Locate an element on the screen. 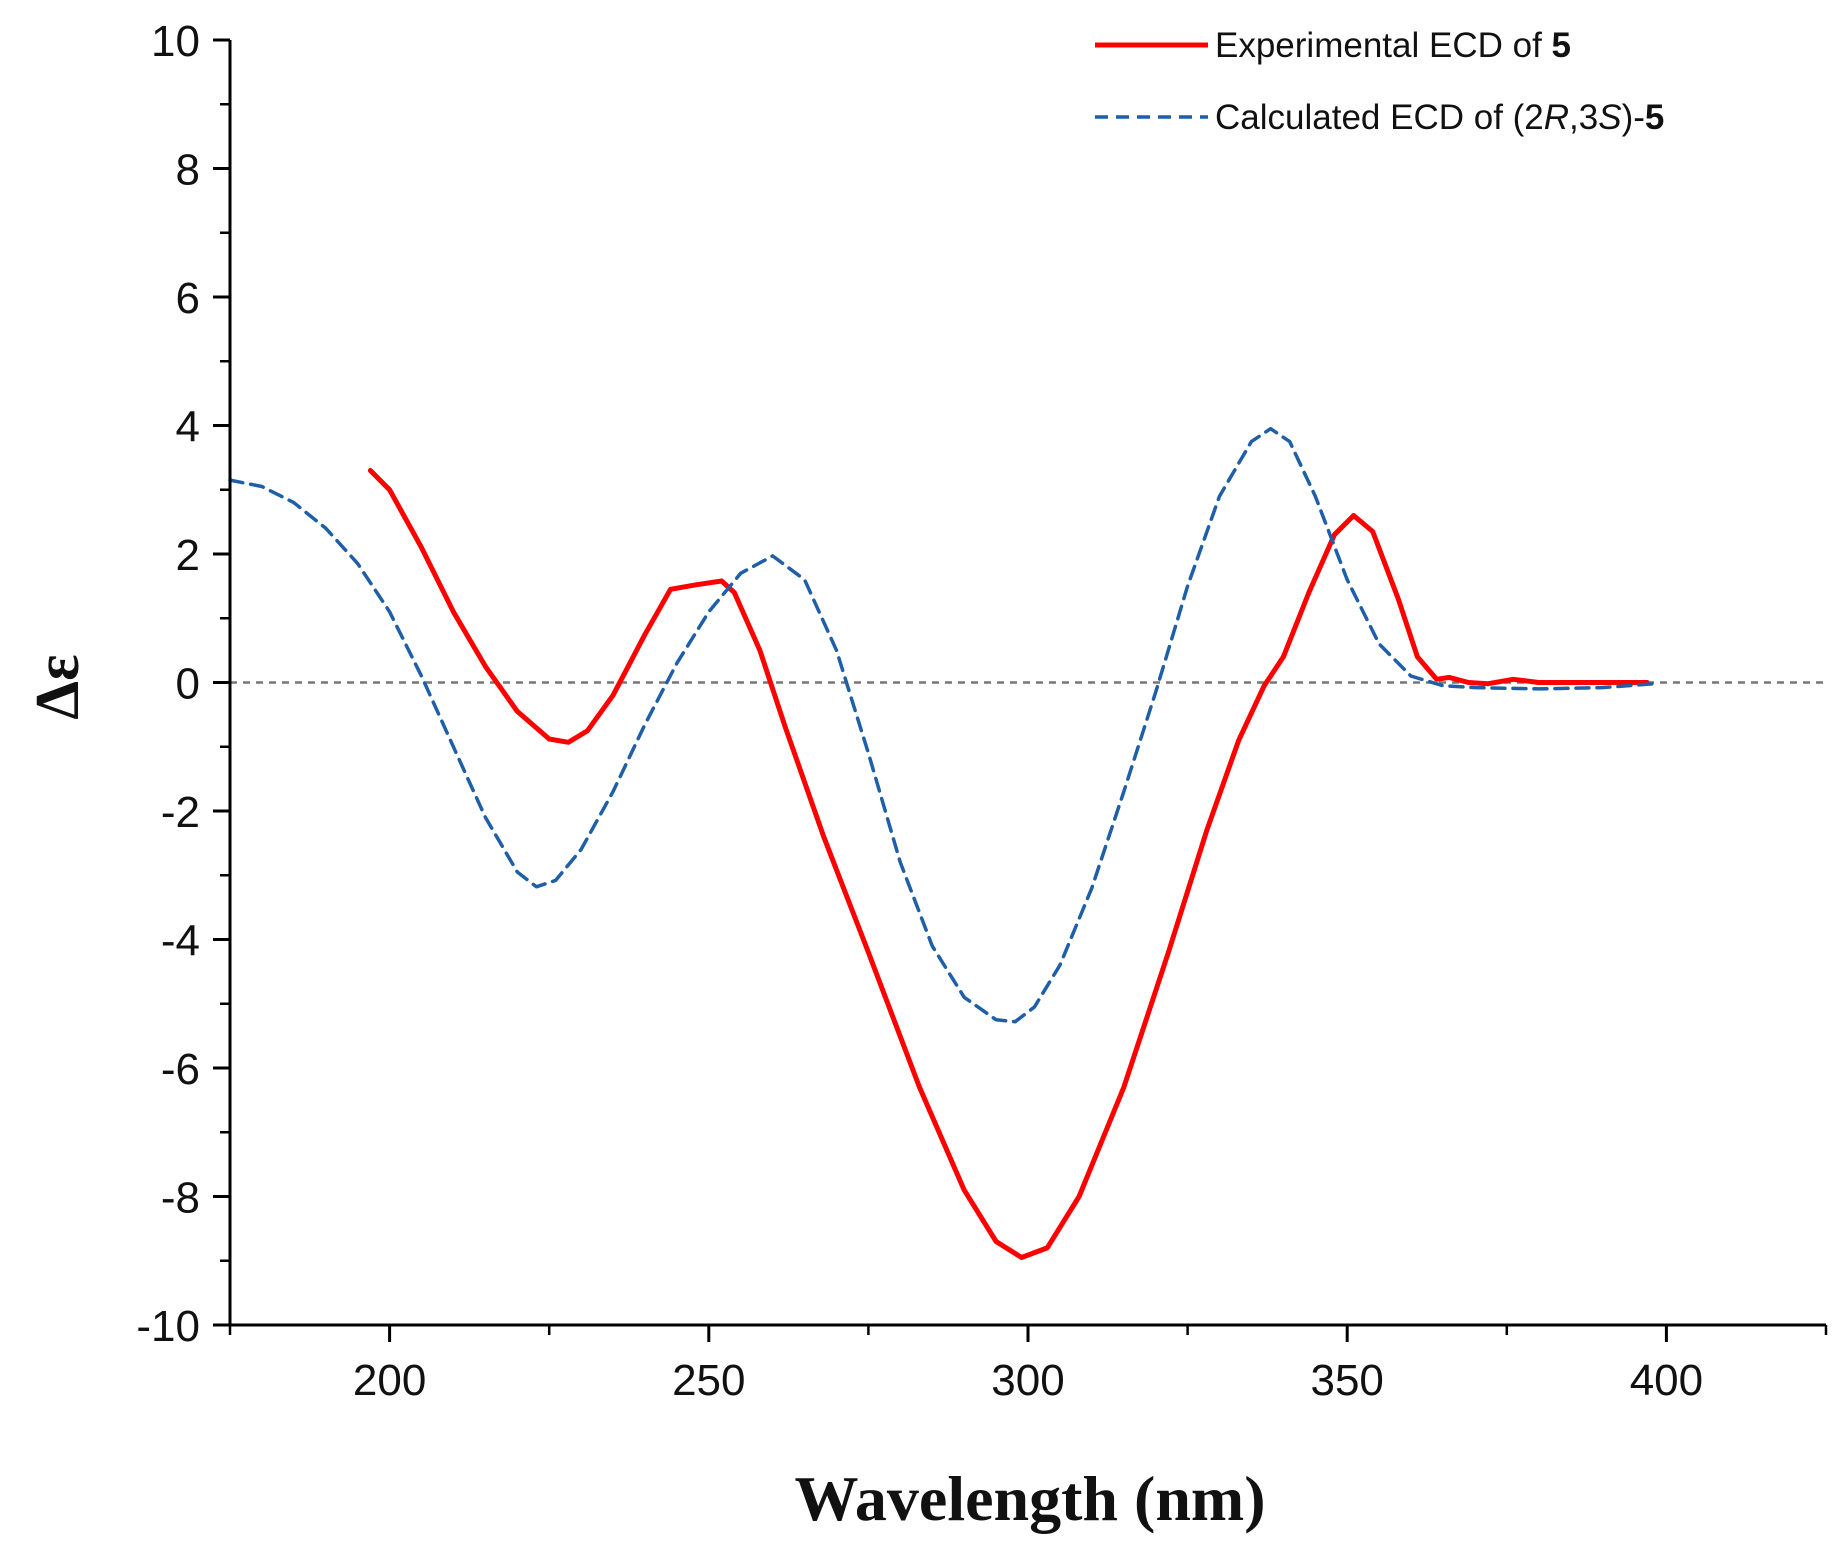 The image size is (1840, 1546). x-tick-label: 200 is located at coordinates (389, 1380).